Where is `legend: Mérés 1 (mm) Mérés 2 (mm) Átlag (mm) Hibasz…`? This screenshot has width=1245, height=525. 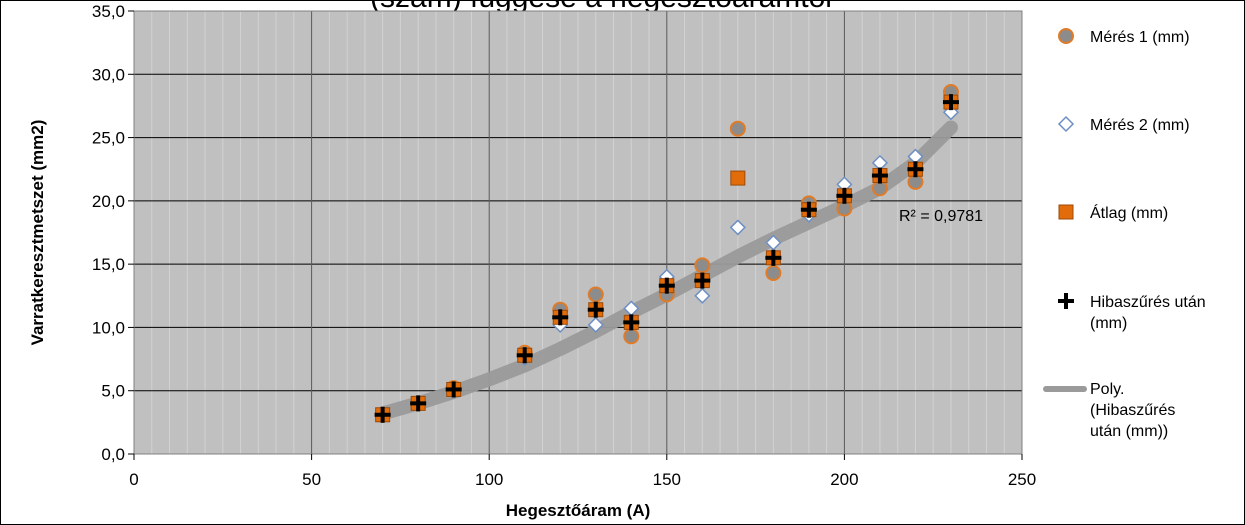
legend: Mérés 1 (mm) Mérés 2 (mm) Átlag (mm) Hibasz… is located at coordinates (1124, 234).